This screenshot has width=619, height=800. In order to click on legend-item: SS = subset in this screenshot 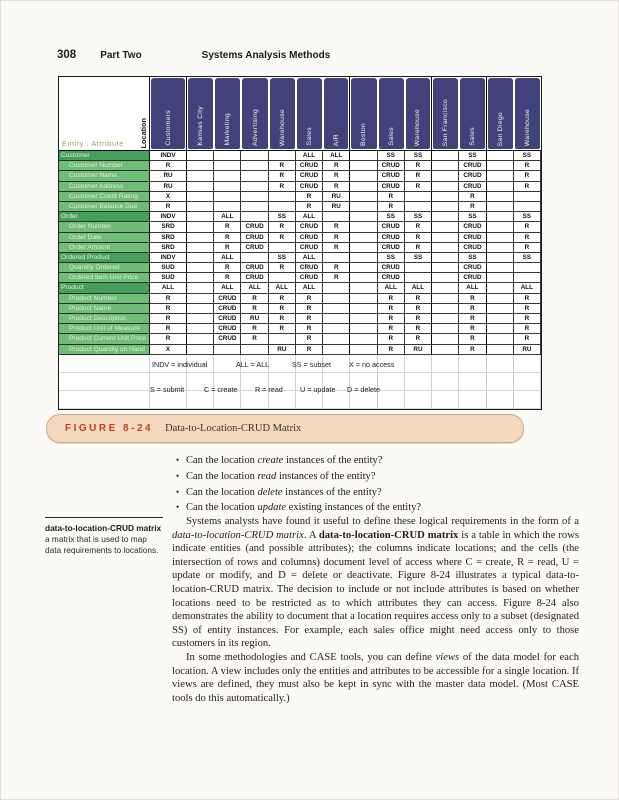, I will do `click(311, 364)`.